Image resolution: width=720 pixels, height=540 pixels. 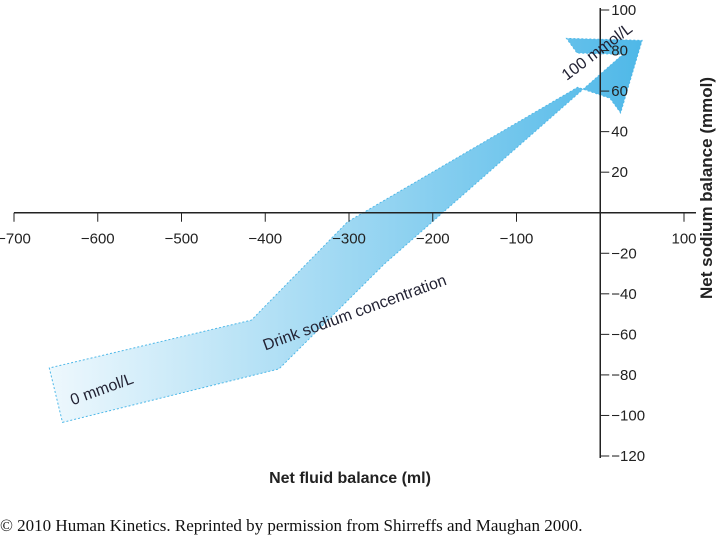 What do you see at coordinates (349, 239) in the screenshot?
I see `x-tick-label: −300` at bounding box center [349, 239].